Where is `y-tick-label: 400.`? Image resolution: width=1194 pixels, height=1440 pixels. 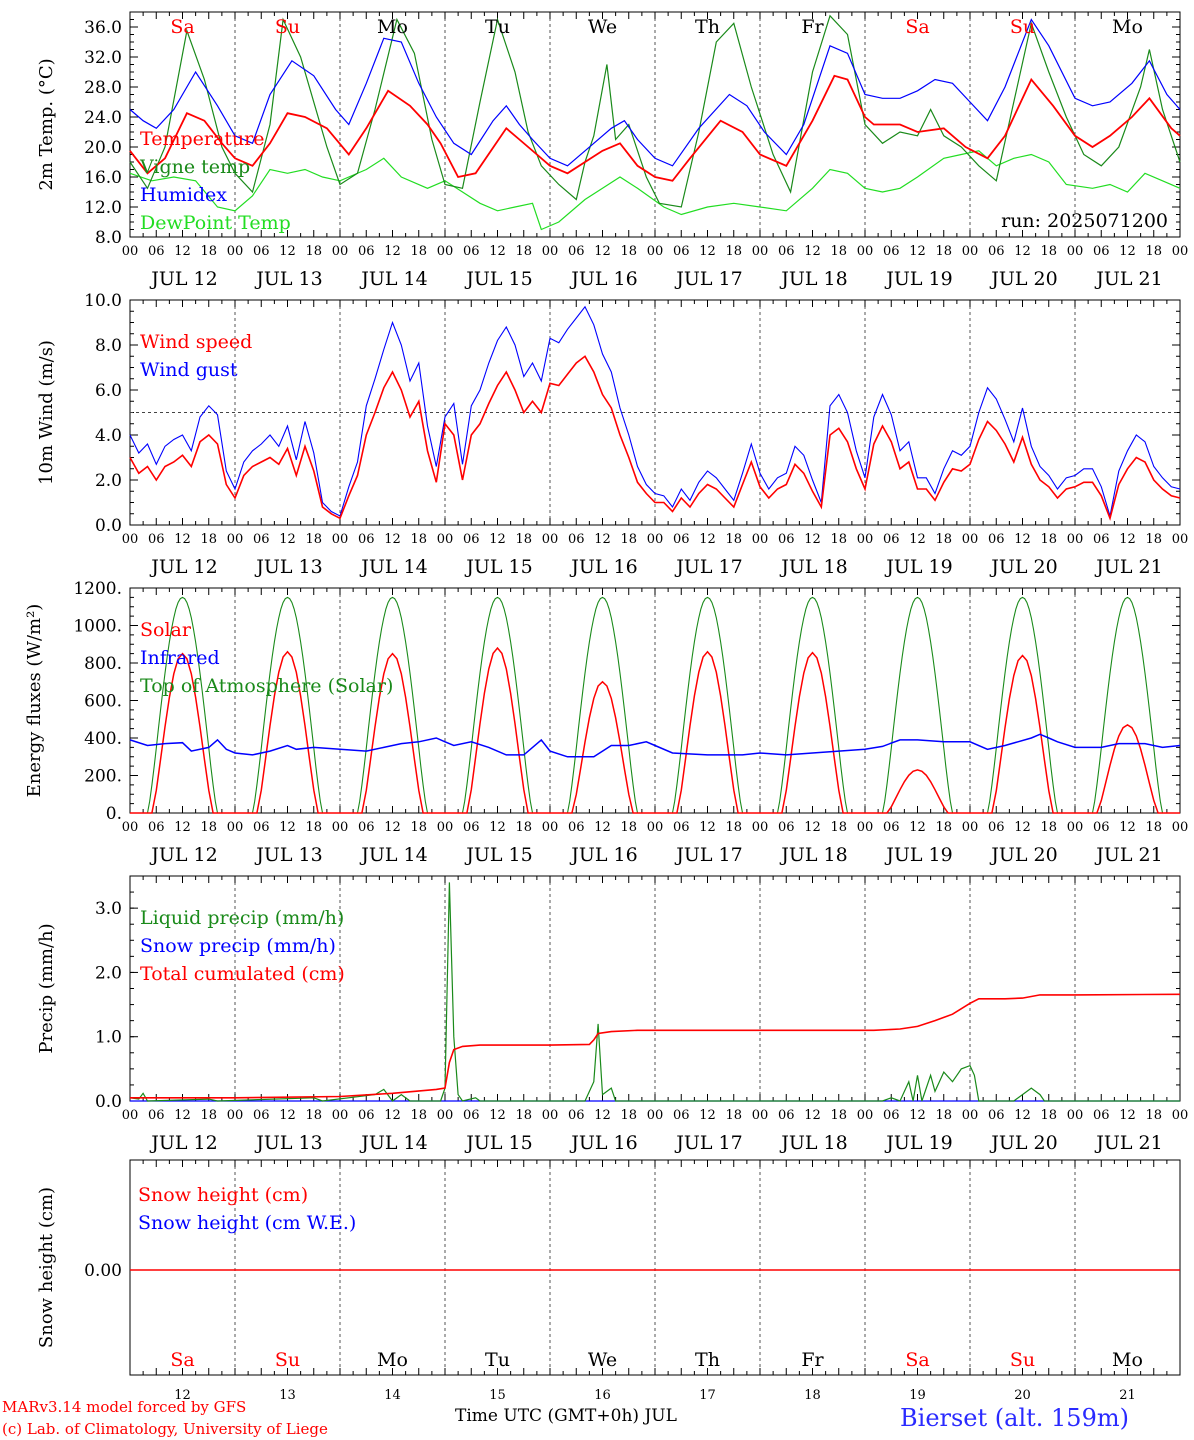 y-tick-label: 400. is located at coordinates (103, 739).